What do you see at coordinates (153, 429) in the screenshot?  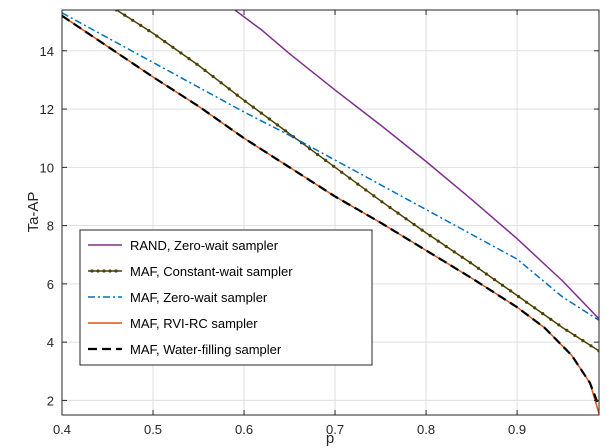 I see `x-tick-label: 0.5` at bounding box center [153, 429].